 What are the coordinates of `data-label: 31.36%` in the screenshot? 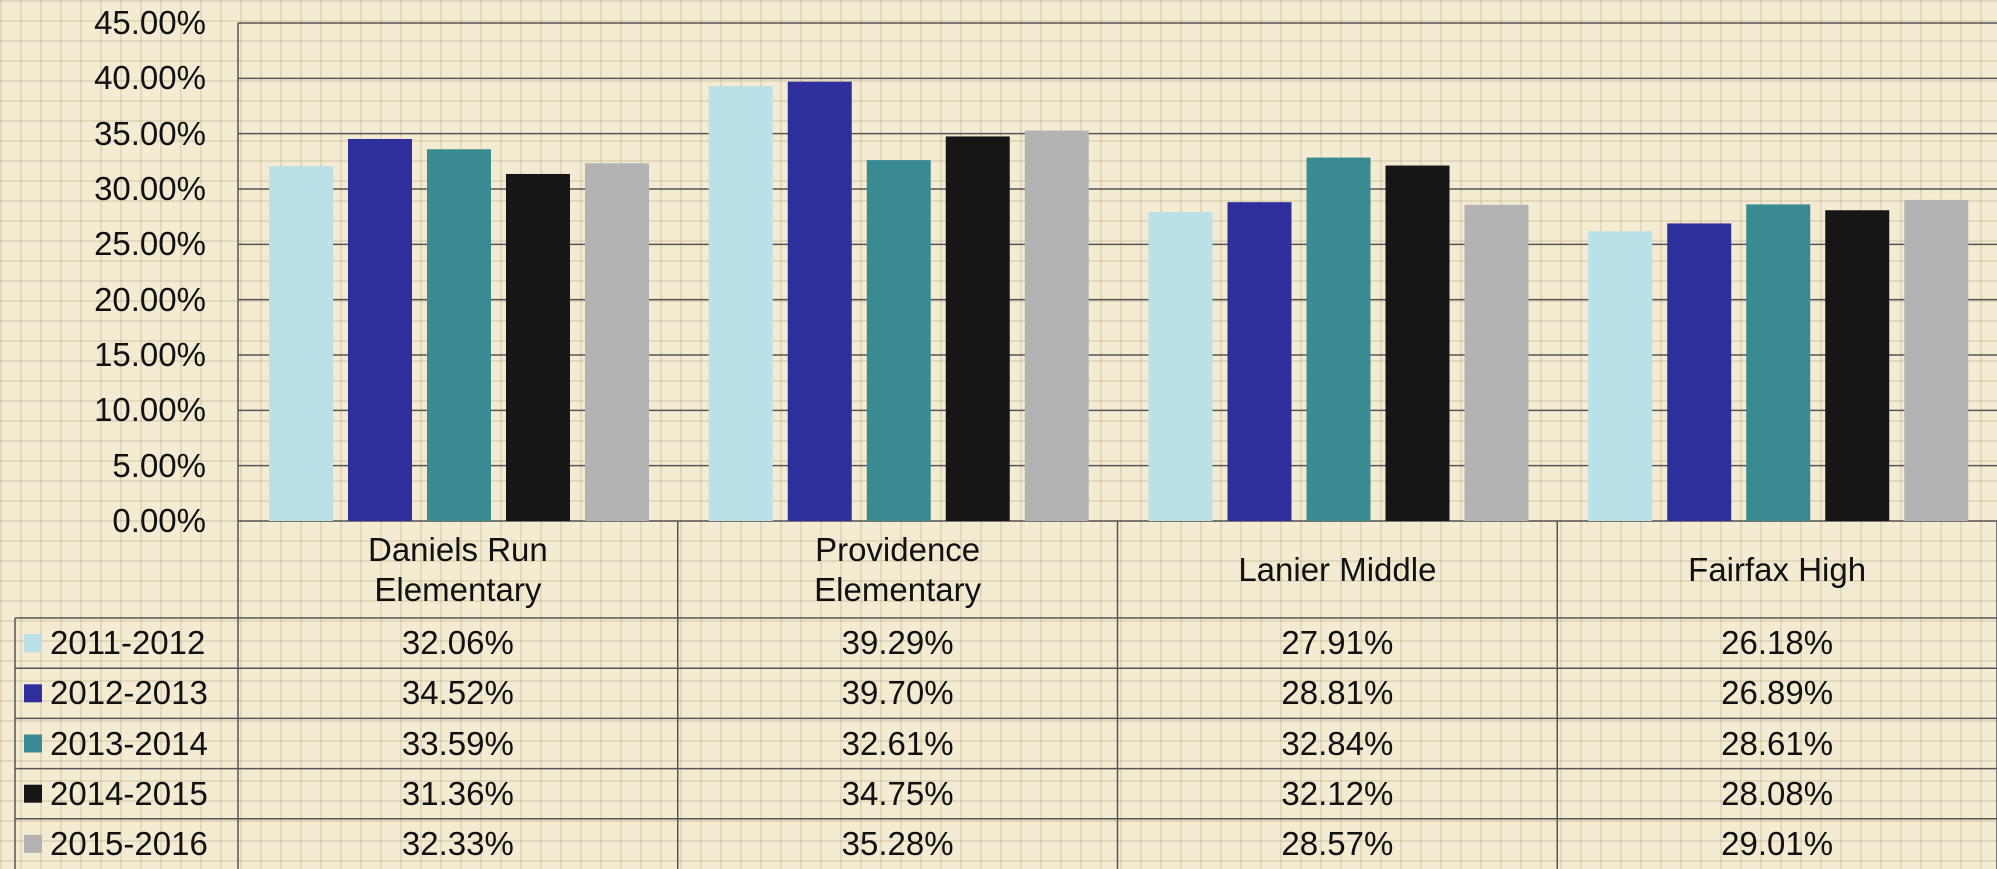 It's located at (457, 793).